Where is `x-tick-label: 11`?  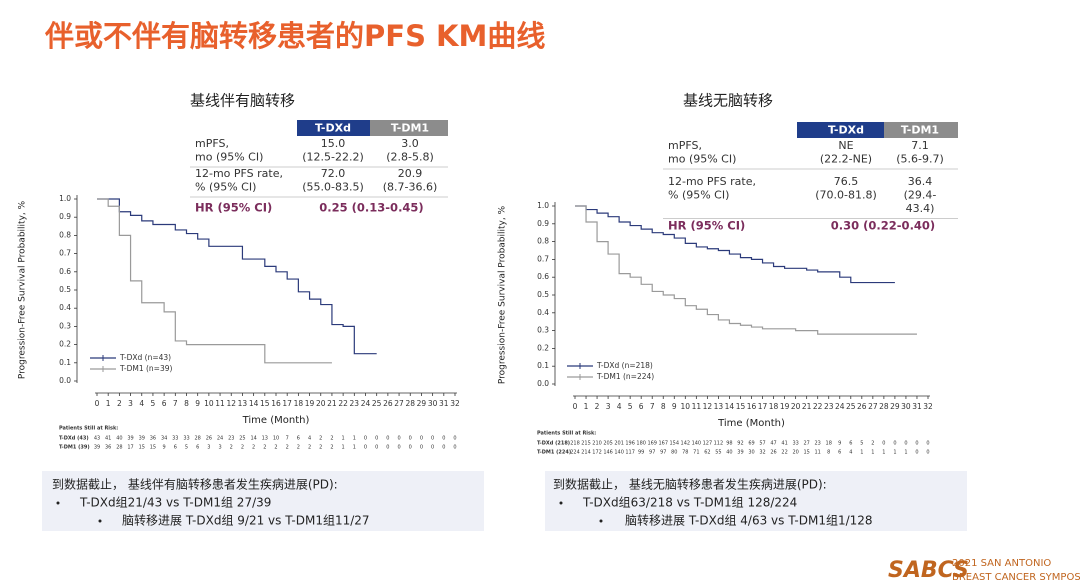
x-tick-label: 11 is located at coordinates (697, 406).